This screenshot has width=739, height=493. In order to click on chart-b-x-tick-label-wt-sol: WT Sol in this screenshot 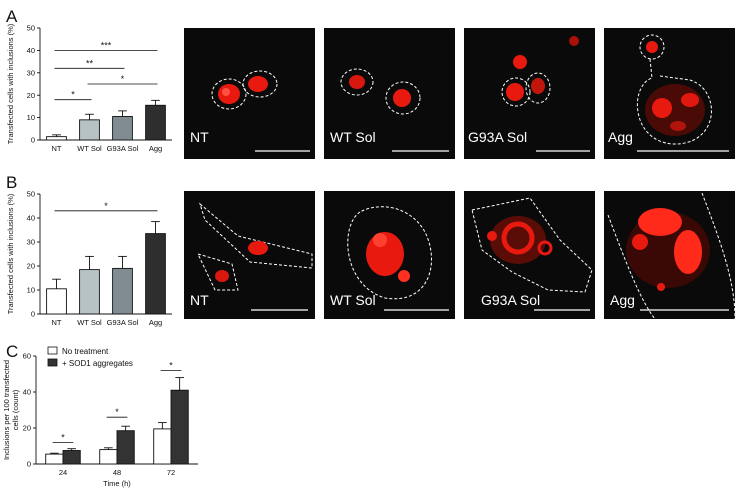, I will do `click(89, 322)`.